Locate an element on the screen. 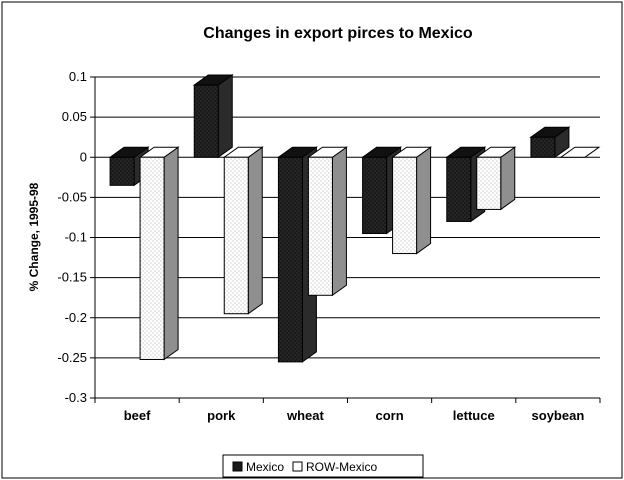 The width and height of the screenshot is (624, 480). y-tick-label: 0.05 is located at coordinates (74, 116).